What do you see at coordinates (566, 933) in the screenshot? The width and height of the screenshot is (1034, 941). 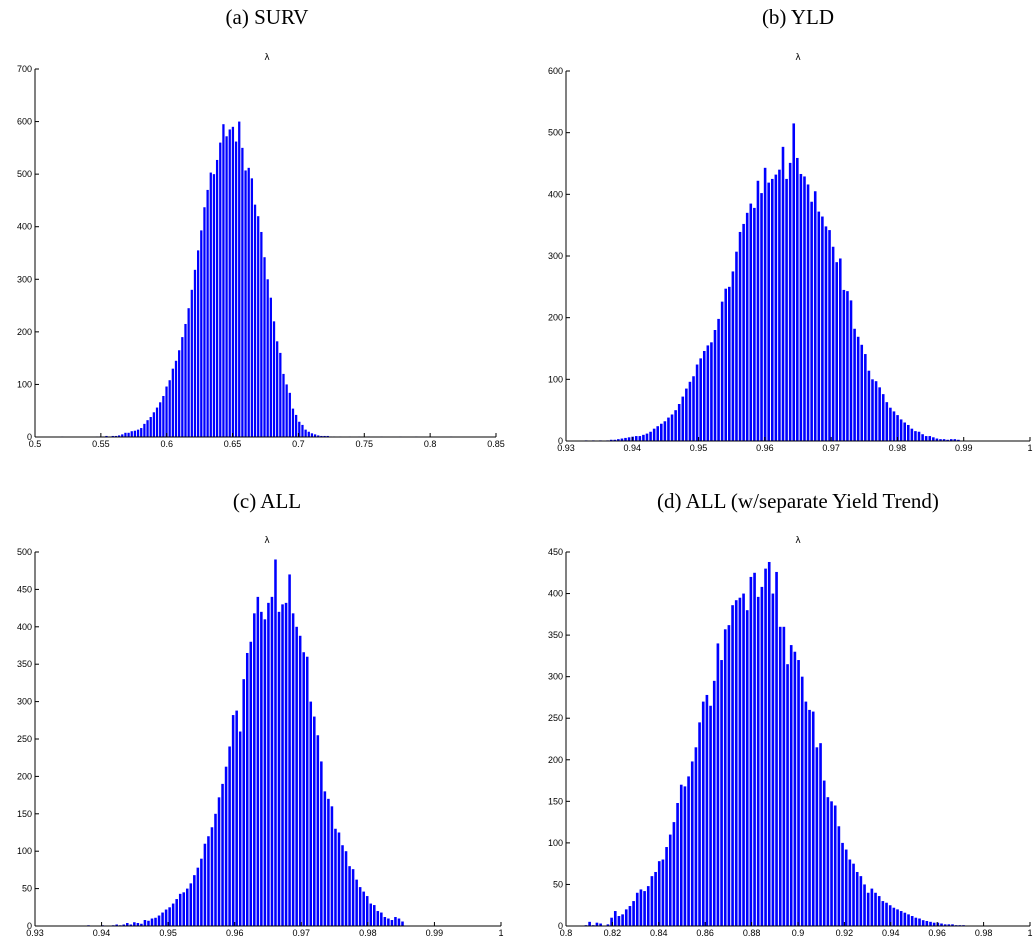 I see `x-tick-label: 0.8` at bounding box center [566, 933].